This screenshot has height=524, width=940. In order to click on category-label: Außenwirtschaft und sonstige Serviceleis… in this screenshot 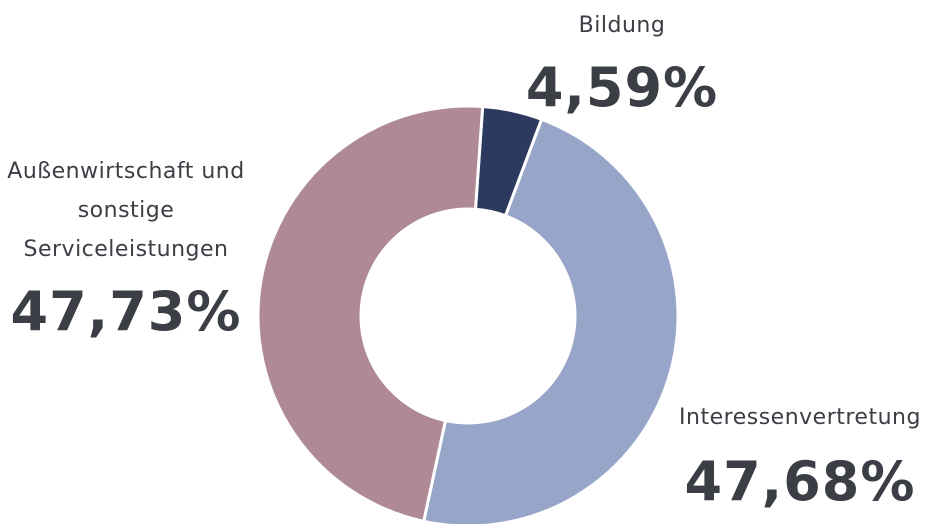, I will do `click(126, 210)`.